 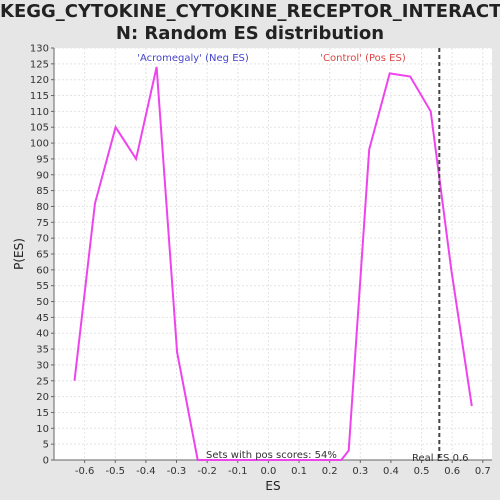 I want to click on x-tick-label: 0.5, so click(x=422, y=471).